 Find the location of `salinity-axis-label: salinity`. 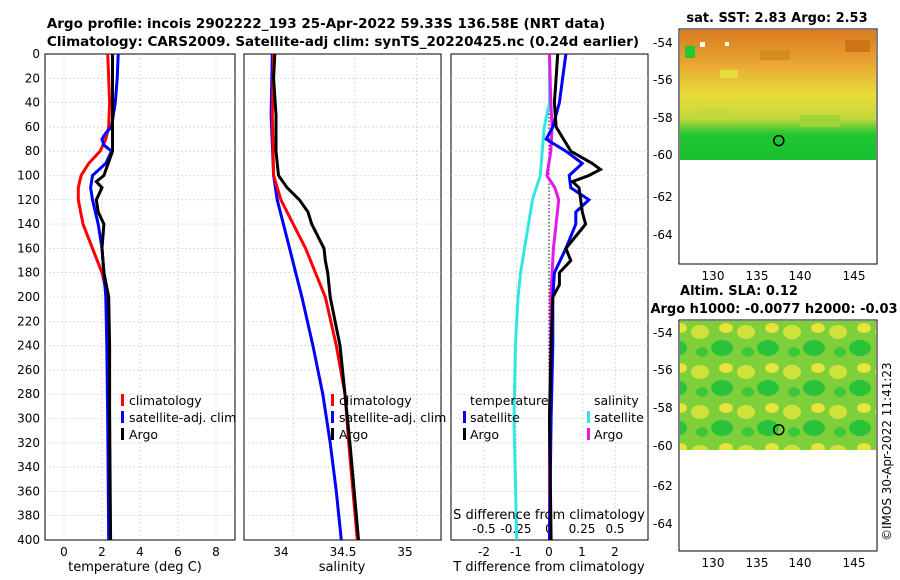

salinity-axis-label: salinity is located at coordinates (342, 567).